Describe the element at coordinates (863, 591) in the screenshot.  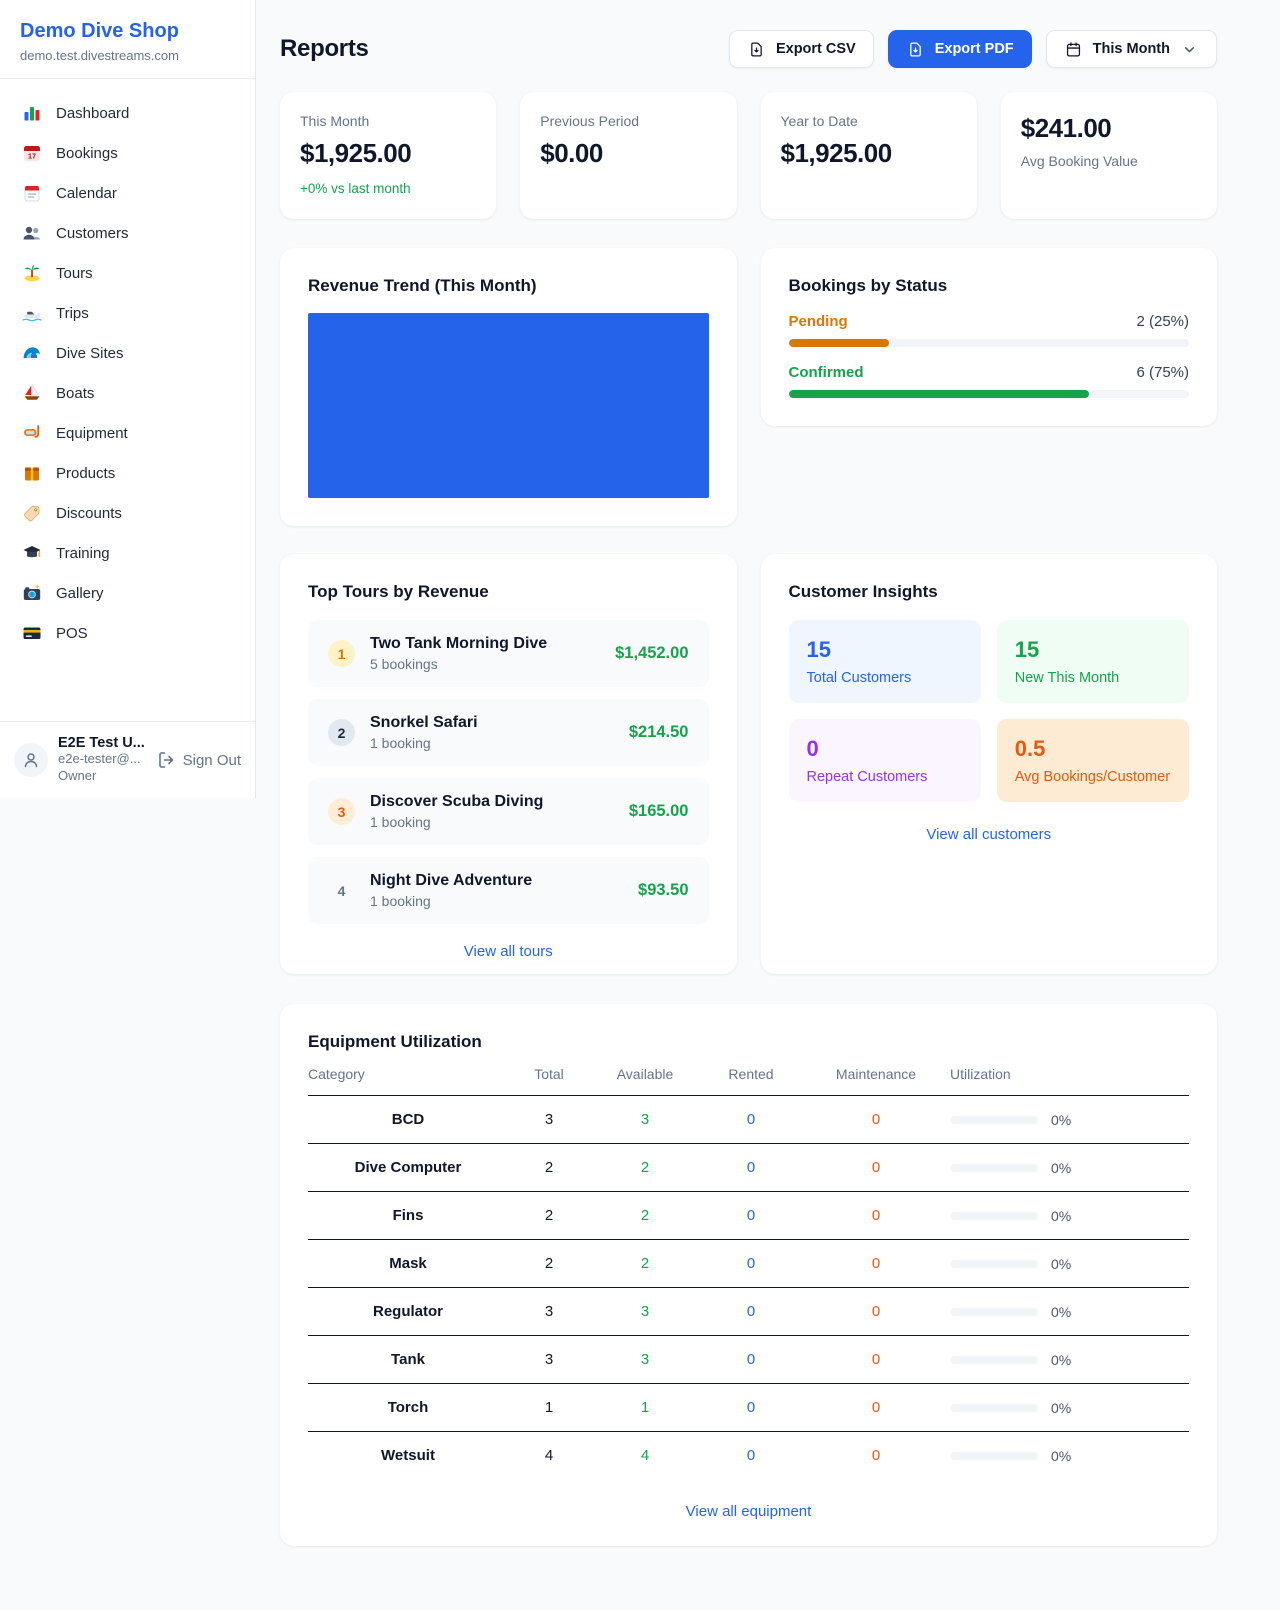
I see `customer-insights-title: Customer Insights` at that location.